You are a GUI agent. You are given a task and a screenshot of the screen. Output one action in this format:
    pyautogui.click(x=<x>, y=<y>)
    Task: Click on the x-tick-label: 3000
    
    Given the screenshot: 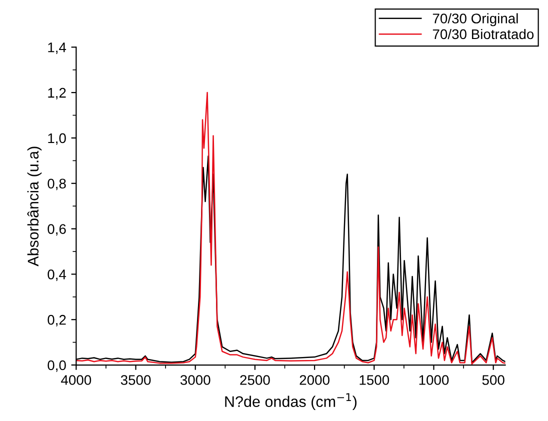 What is the action you would take?
    pyautogui.click(x=195, y=380)
    